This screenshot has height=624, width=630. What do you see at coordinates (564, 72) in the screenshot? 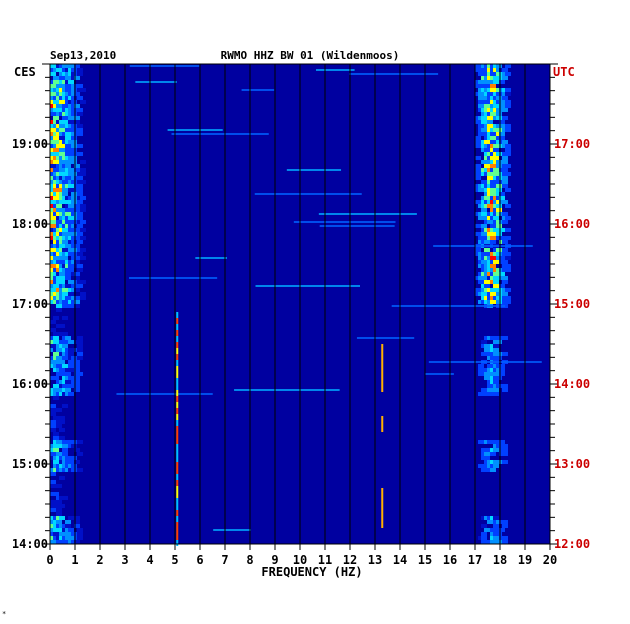
I see `right-timezone-label: UTC` at bounding box center [564, 72].